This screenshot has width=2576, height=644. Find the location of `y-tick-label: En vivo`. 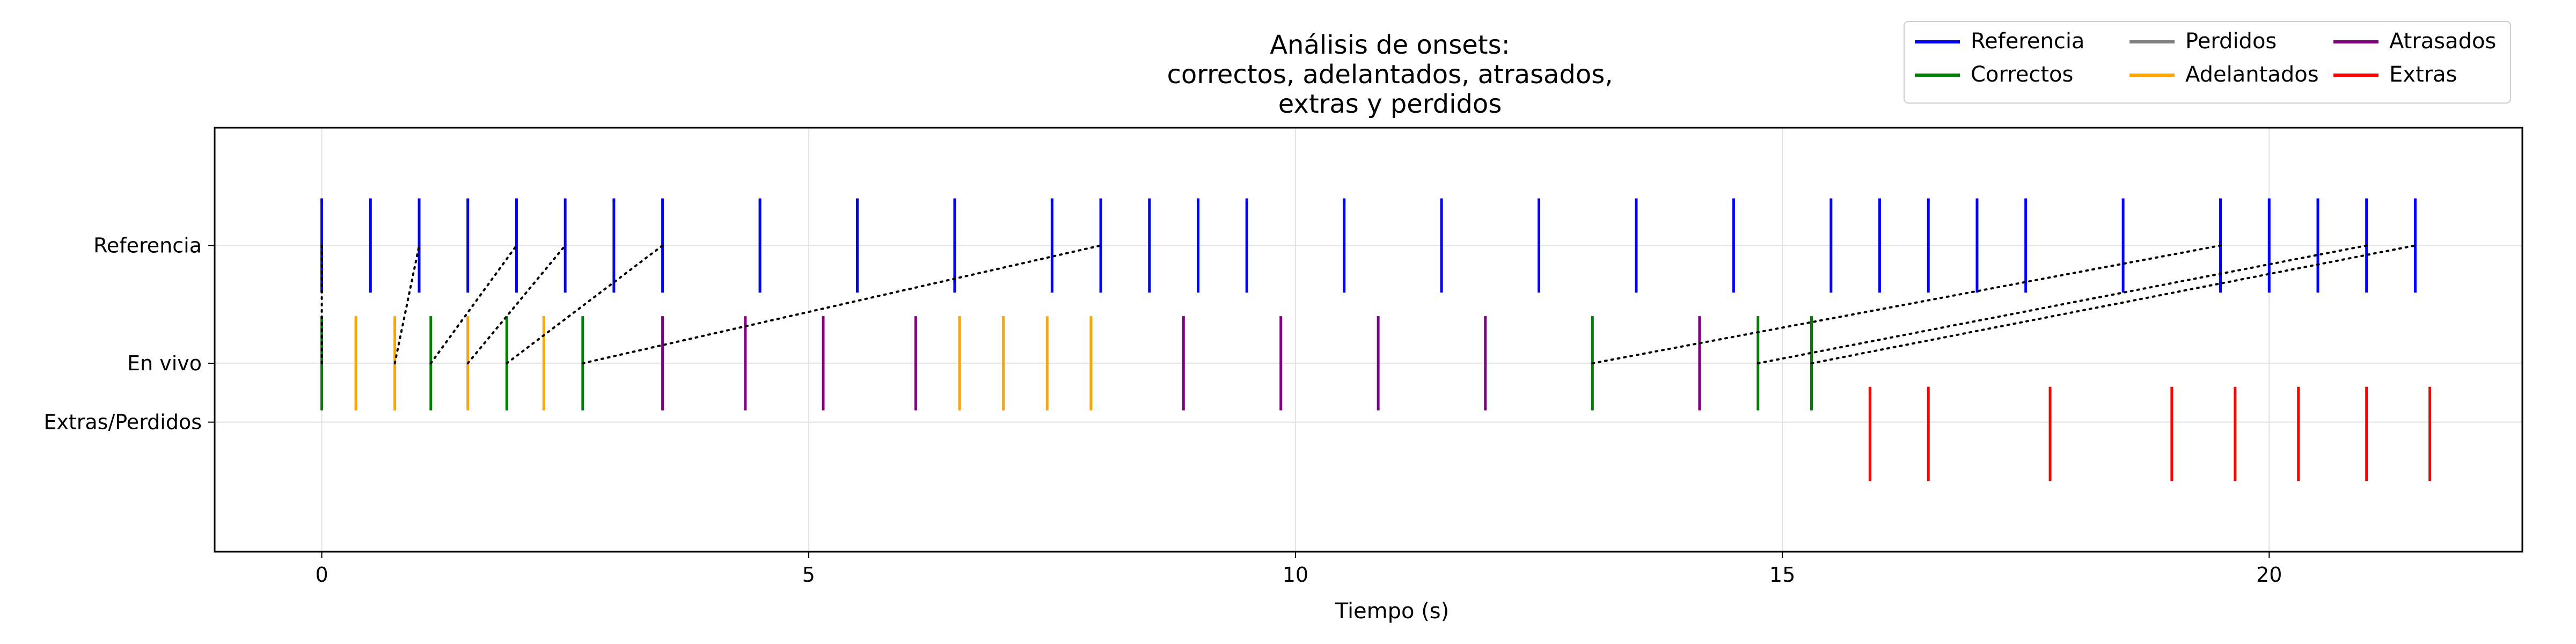

y-tick-label: En vivo is located at coordinates (164, 363).